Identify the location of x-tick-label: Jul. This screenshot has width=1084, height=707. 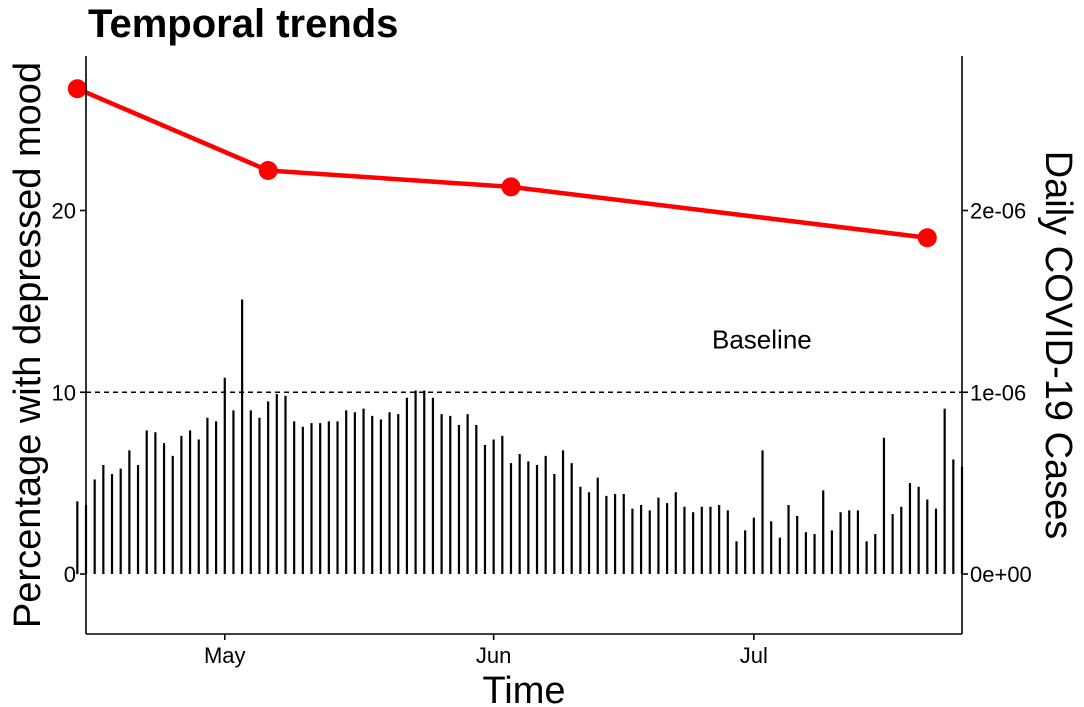
(754, 655).